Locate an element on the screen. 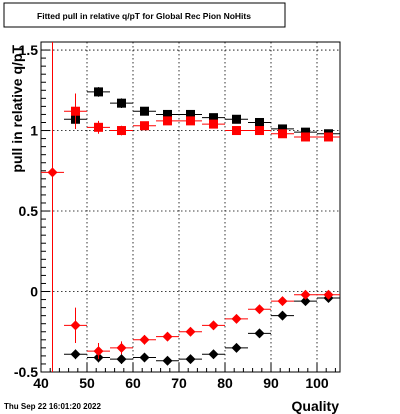  x-tick-label: 80 is located at coordinates (225, 383).